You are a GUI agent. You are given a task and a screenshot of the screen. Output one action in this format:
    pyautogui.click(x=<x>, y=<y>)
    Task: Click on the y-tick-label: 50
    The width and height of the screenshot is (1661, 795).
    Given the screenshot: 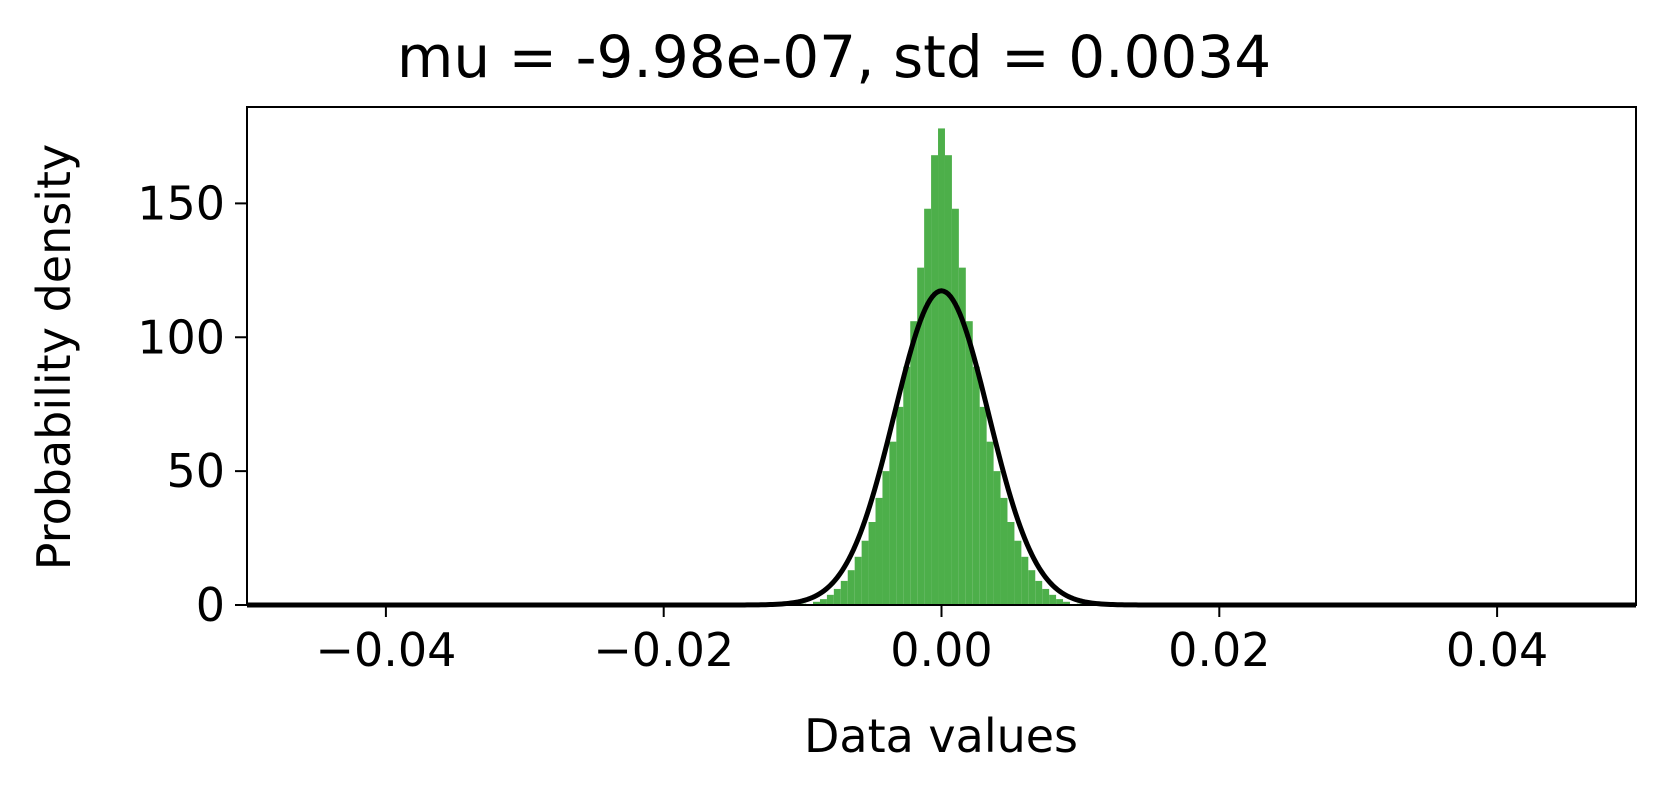 What is the action you would take?
    pyautogui.click(x=195, y=471)
    